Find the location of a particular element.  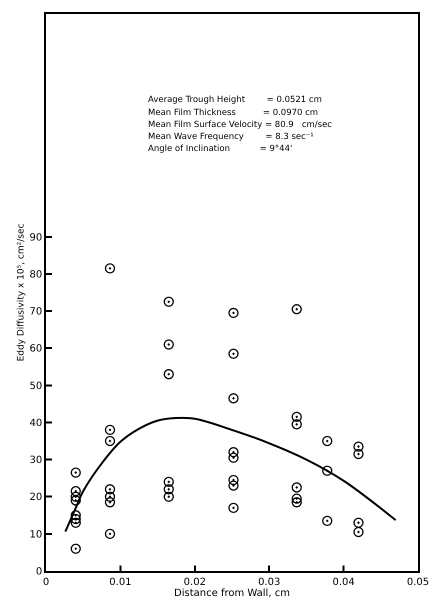

annotation: Average Trough Height = 0.0521 cm is located at coordinates (235, 100).